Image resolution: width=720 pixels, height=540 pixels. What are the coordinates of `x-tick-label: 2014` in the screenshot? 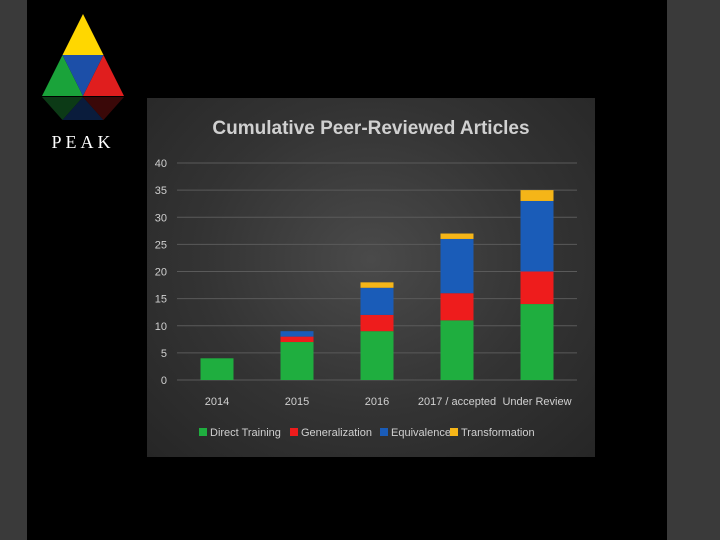 It's located at (217, 402).